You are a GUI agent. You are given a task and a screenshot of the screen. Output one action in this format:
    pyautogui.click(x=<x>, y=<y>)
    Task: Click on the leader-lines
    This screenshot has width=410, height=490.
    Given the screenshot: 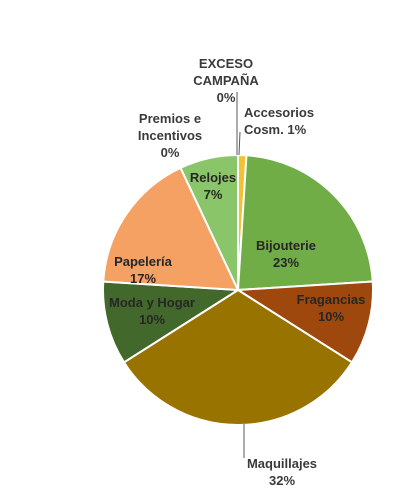 What is the action you would take?
    pyautogui.click(x=240, y=275)
    